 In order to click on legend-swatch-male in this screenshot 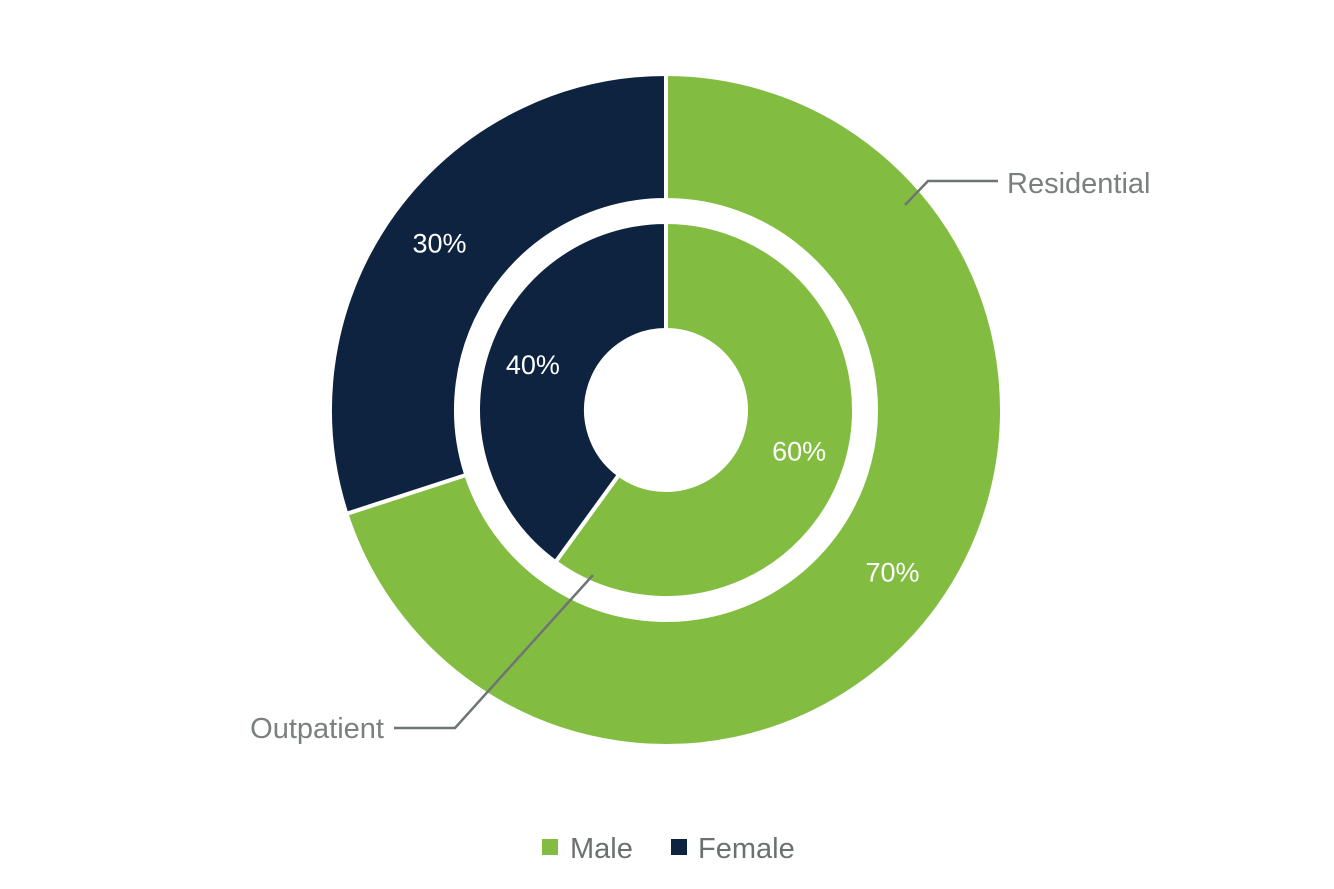, I will do `click(550, 847)`.